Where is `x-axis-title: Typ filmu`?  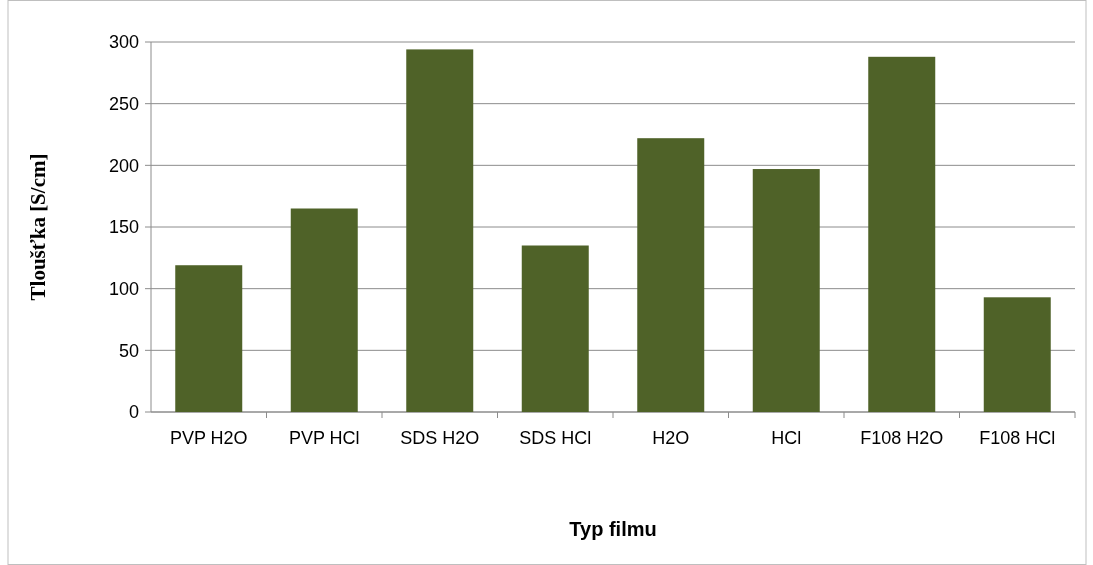
x-axis-title: Typ filmu is located at coordinates (613, 529).